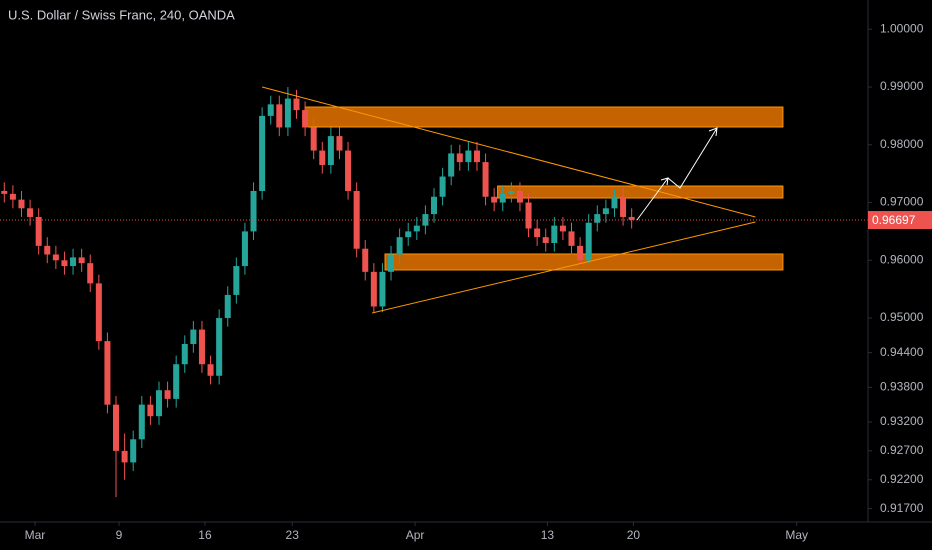 Image resolution: width=932 pixels, height=550 pixels. I want to click on y-tick-label: 0.91700, so click(902, 508).